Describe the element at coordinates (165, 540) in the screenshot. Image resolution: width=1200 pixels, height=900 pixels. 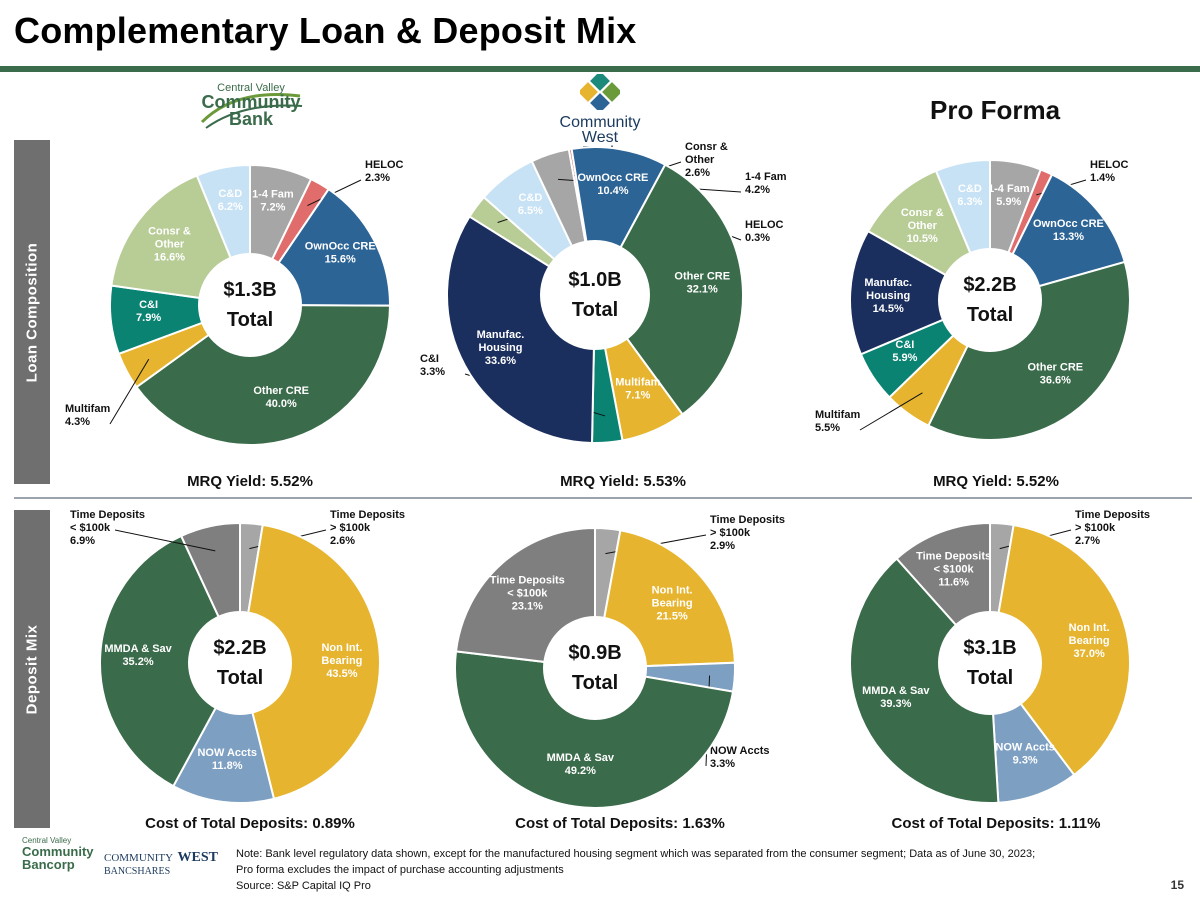
I see `callout-line-time-deposits-100k` at that location.